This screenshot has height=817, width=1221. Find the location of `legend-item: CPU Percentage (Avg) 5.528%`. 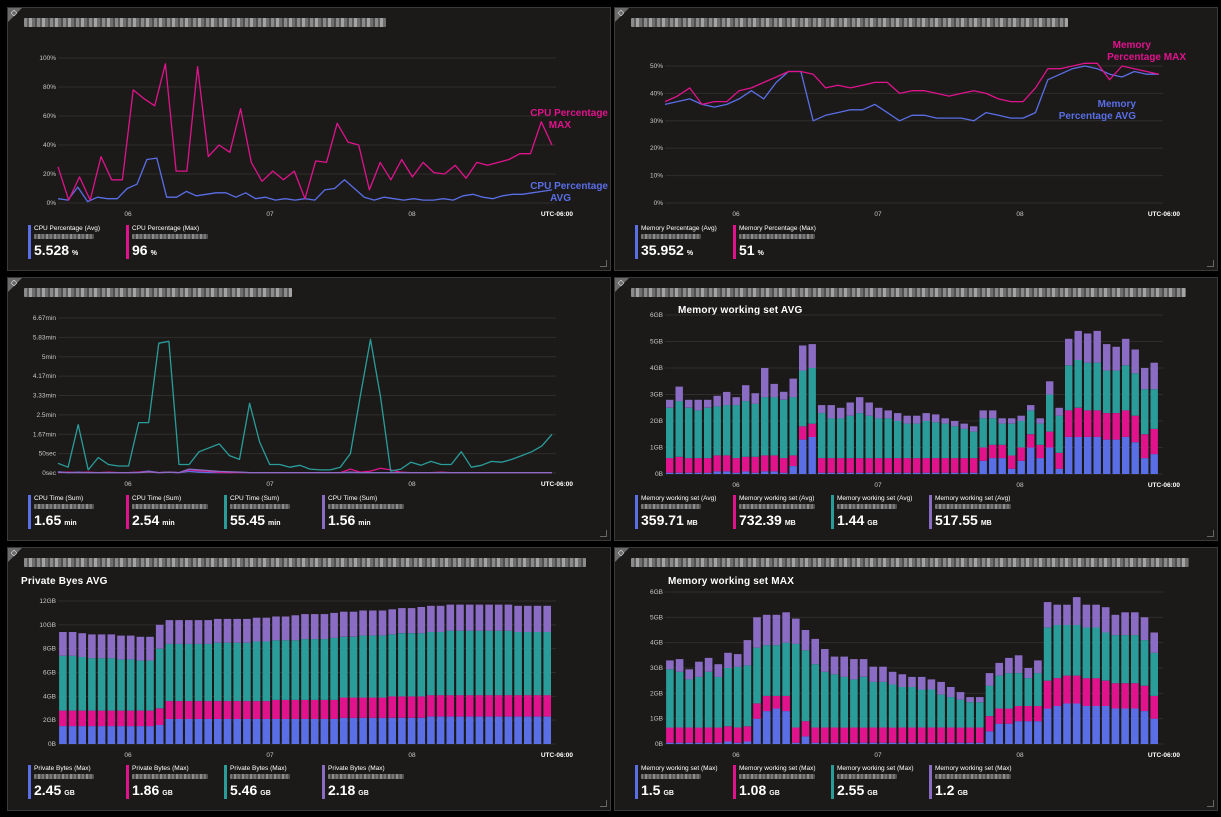

legend-item: CPU Percentage (Avg) 5.528% is located at coordinates (74, 242).